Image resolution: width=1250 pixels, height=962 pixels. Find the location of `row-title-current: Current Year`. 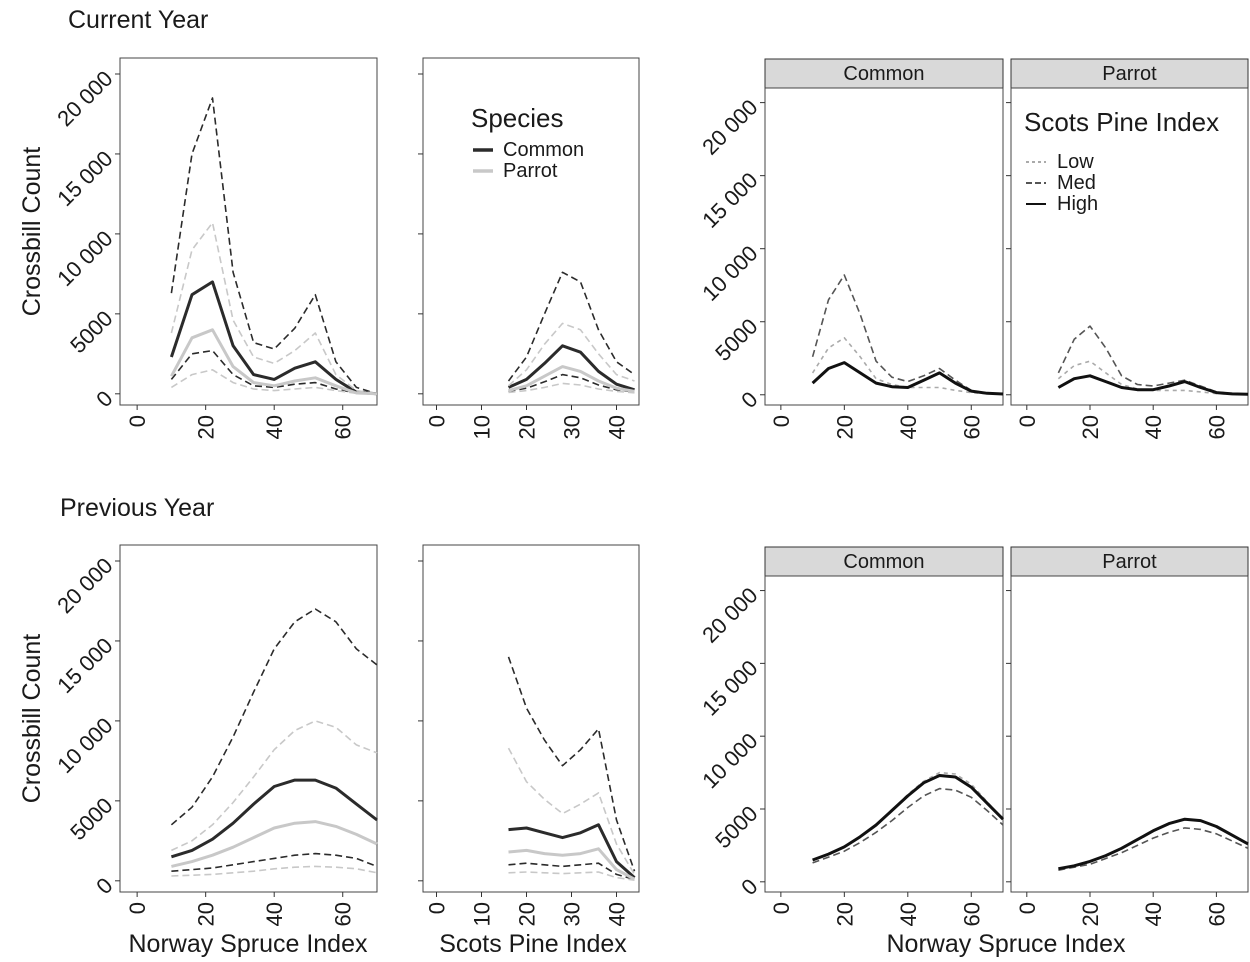

row-title-current: Current Year is located at coordinates (138, 20).